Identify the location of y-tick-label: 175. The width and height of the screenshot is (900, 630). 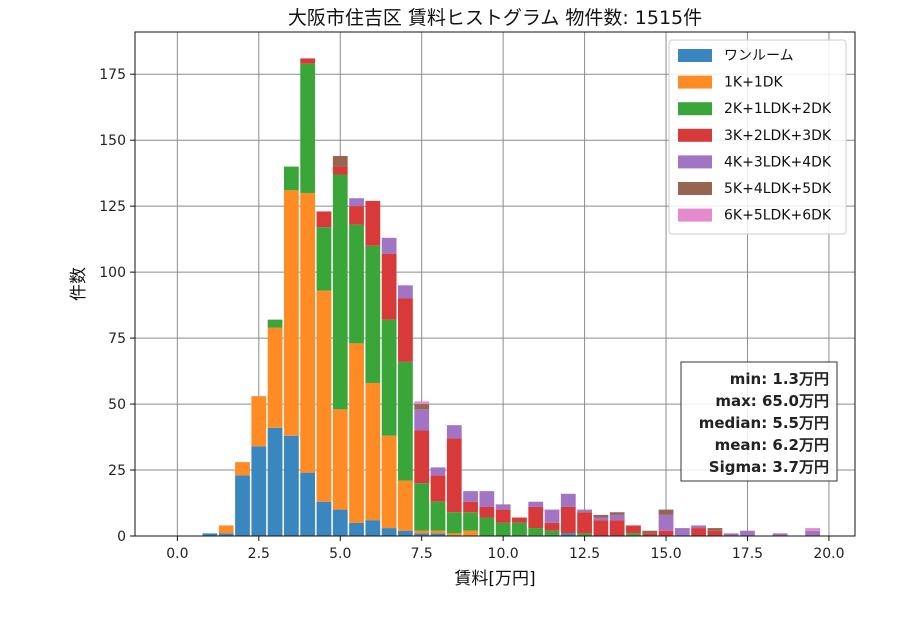
(112, 75).